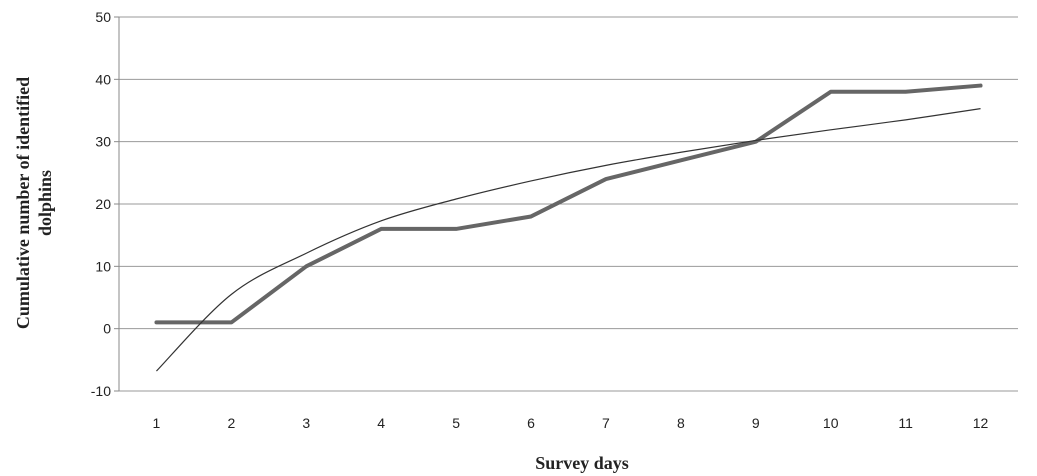 This screenshot has height=476, width=1037. What do you see at coordinates (103, 266) in the screenshot?
I see `y-tick-label: 10` at bounding box center [103, 266].